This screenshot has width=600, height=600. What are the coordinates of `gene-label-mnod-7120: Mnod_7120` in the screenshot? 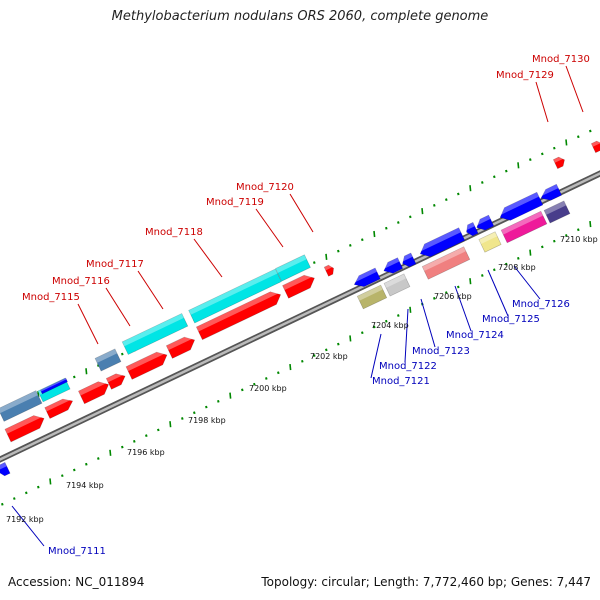 It's located at (265, 187).